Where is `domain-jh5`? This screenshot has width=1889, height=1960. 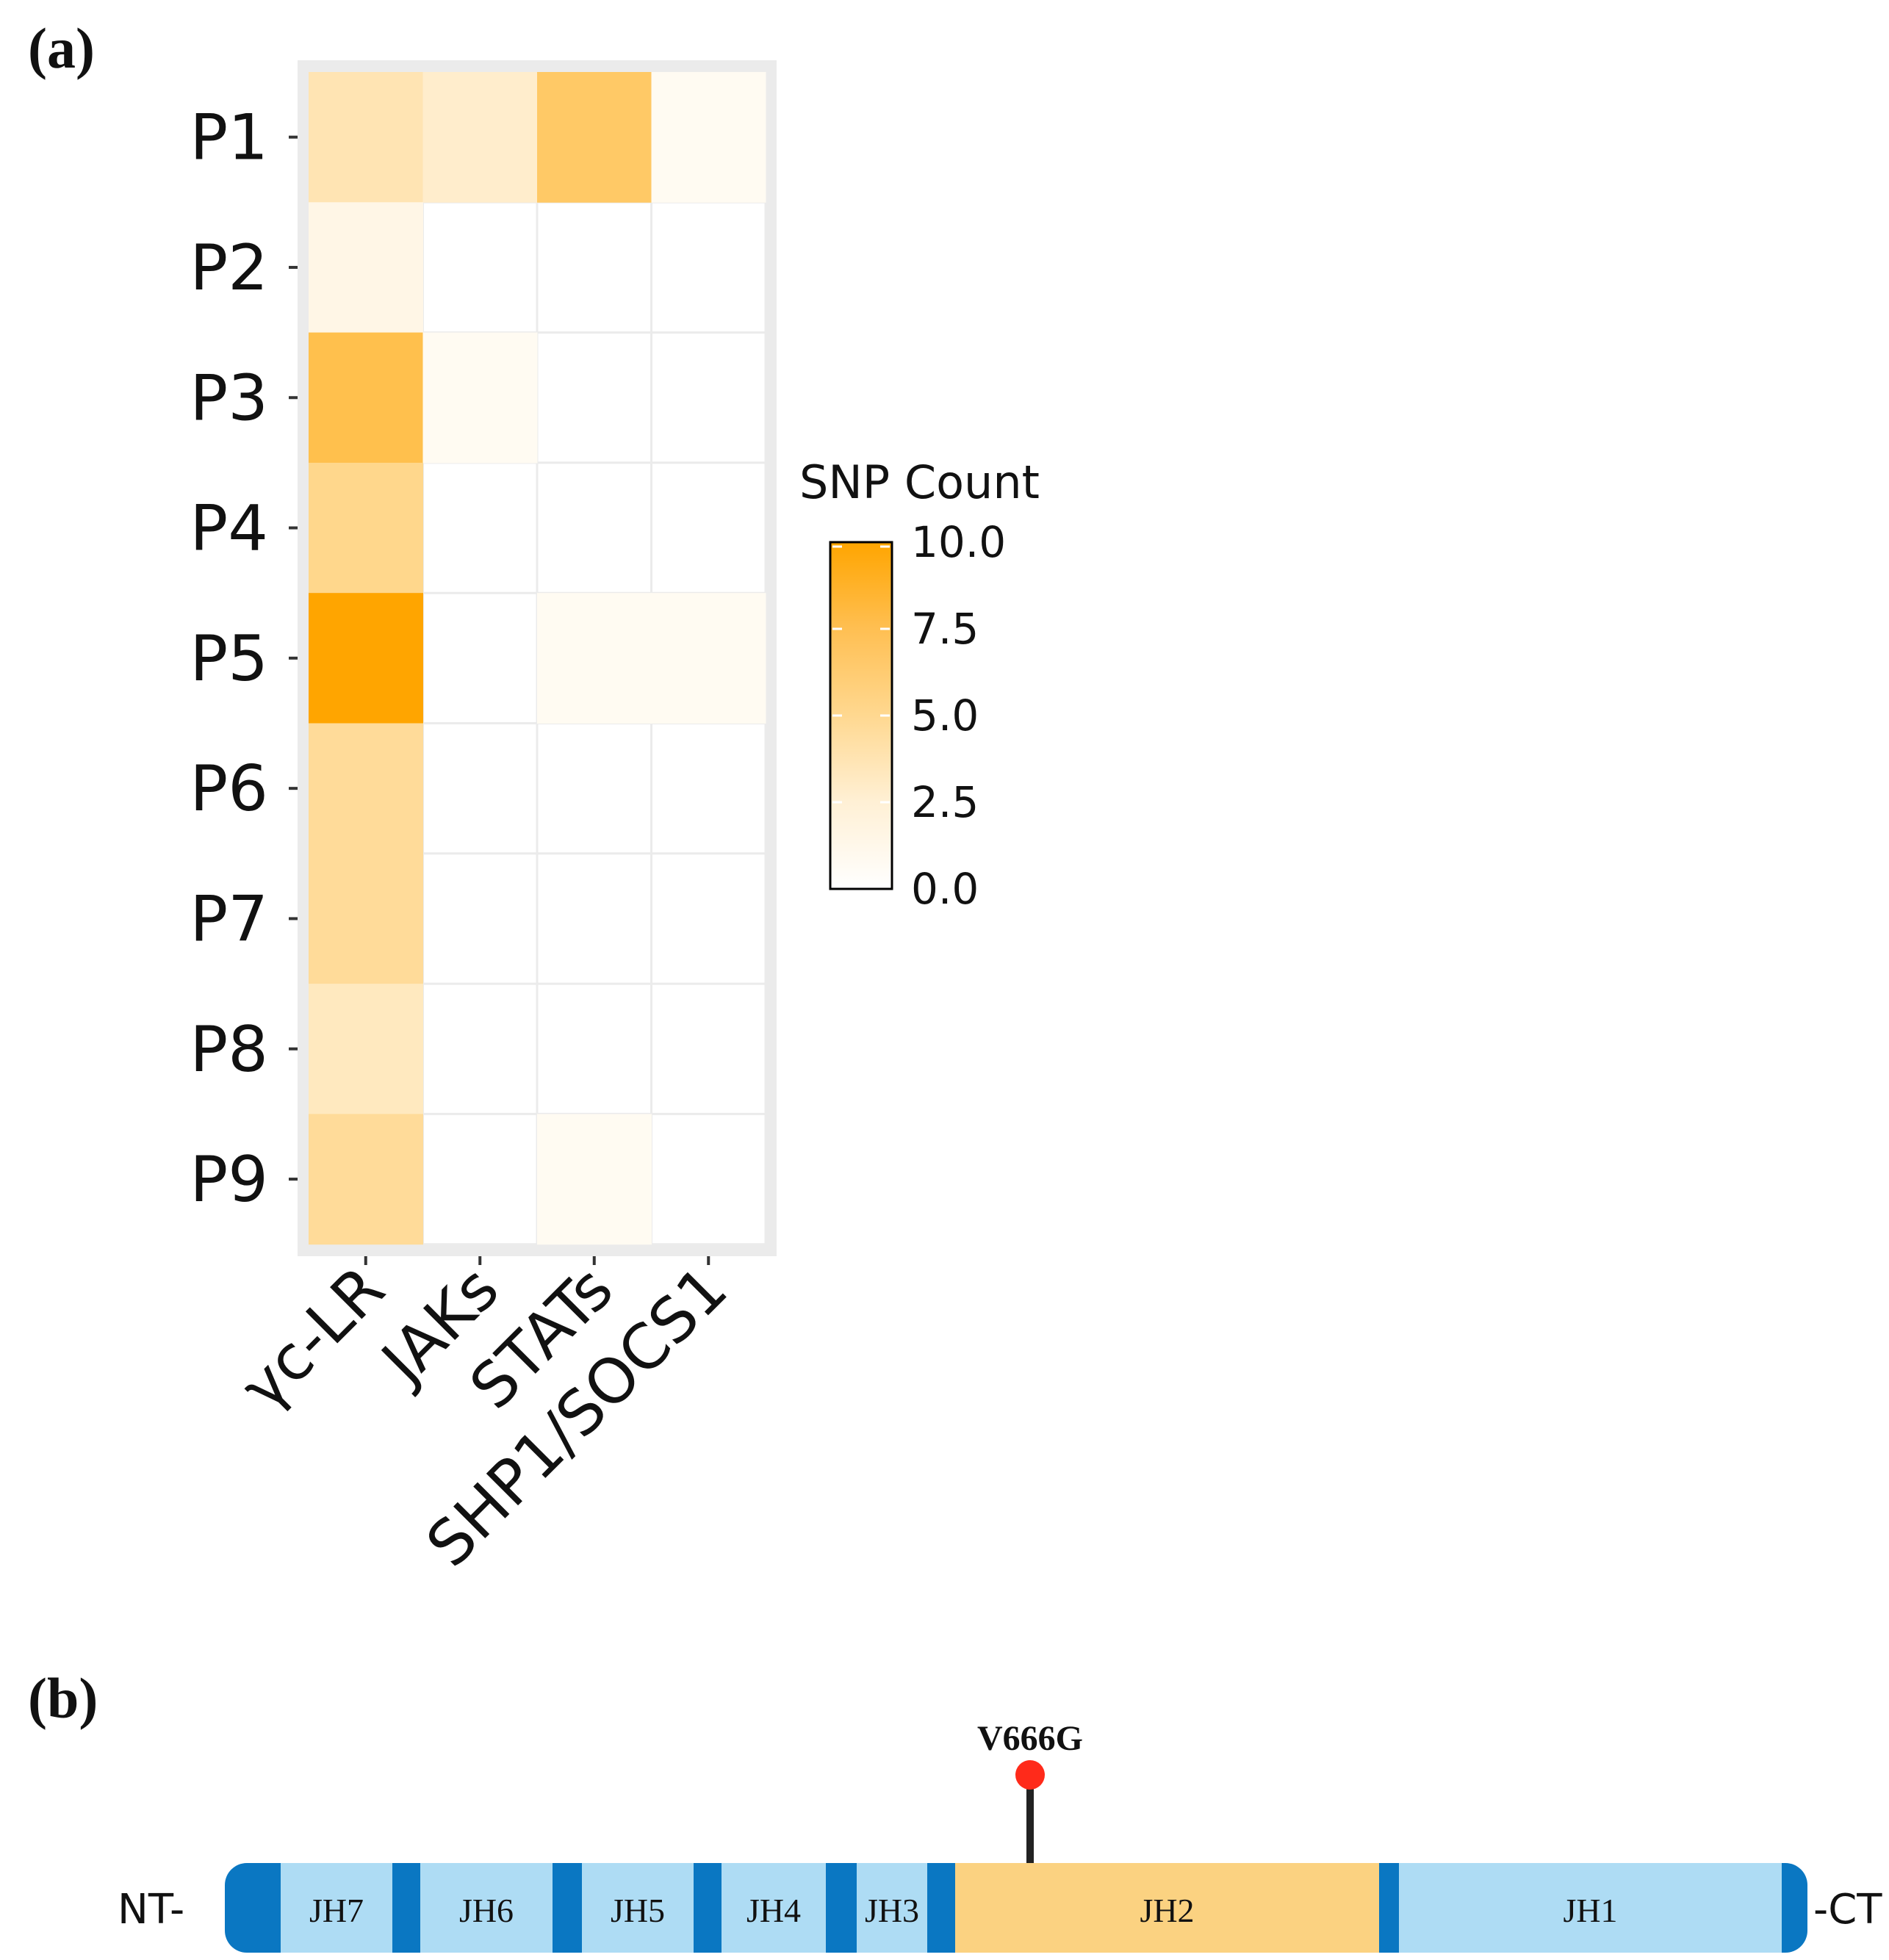 domain-jh5 is located at coordinates (638, 1908).